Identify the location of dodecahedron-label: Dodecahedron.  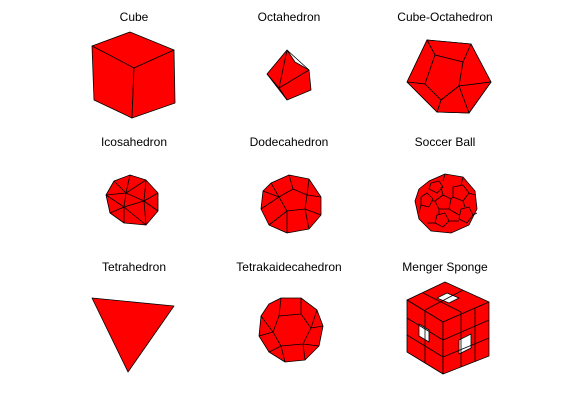
(289, 142).